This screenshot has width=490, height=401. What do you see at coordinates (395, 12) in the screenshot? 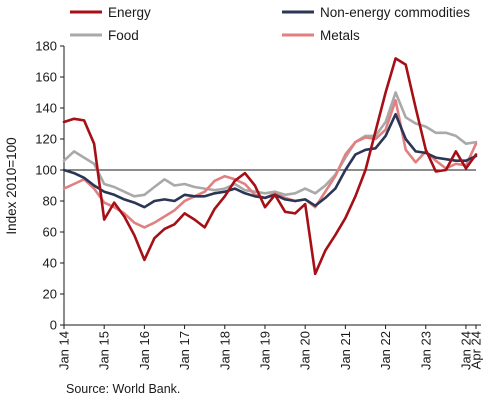
I see `legend-label-non-energy: Non-energy commodities` at bounding box center [395, 12].